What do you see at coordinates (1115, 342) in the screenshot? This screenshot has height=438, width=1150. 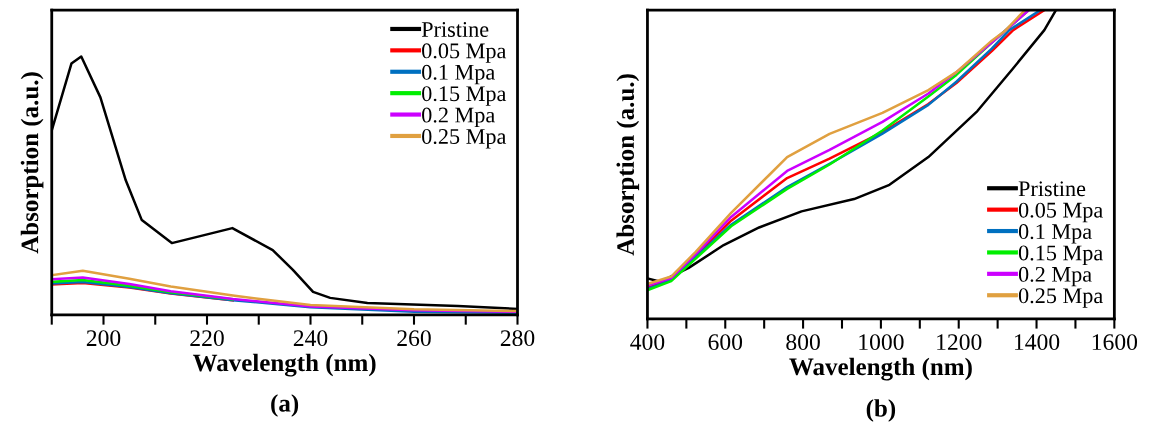 I see `x-tick-label: 1600` at bounding box center [1115, 342].